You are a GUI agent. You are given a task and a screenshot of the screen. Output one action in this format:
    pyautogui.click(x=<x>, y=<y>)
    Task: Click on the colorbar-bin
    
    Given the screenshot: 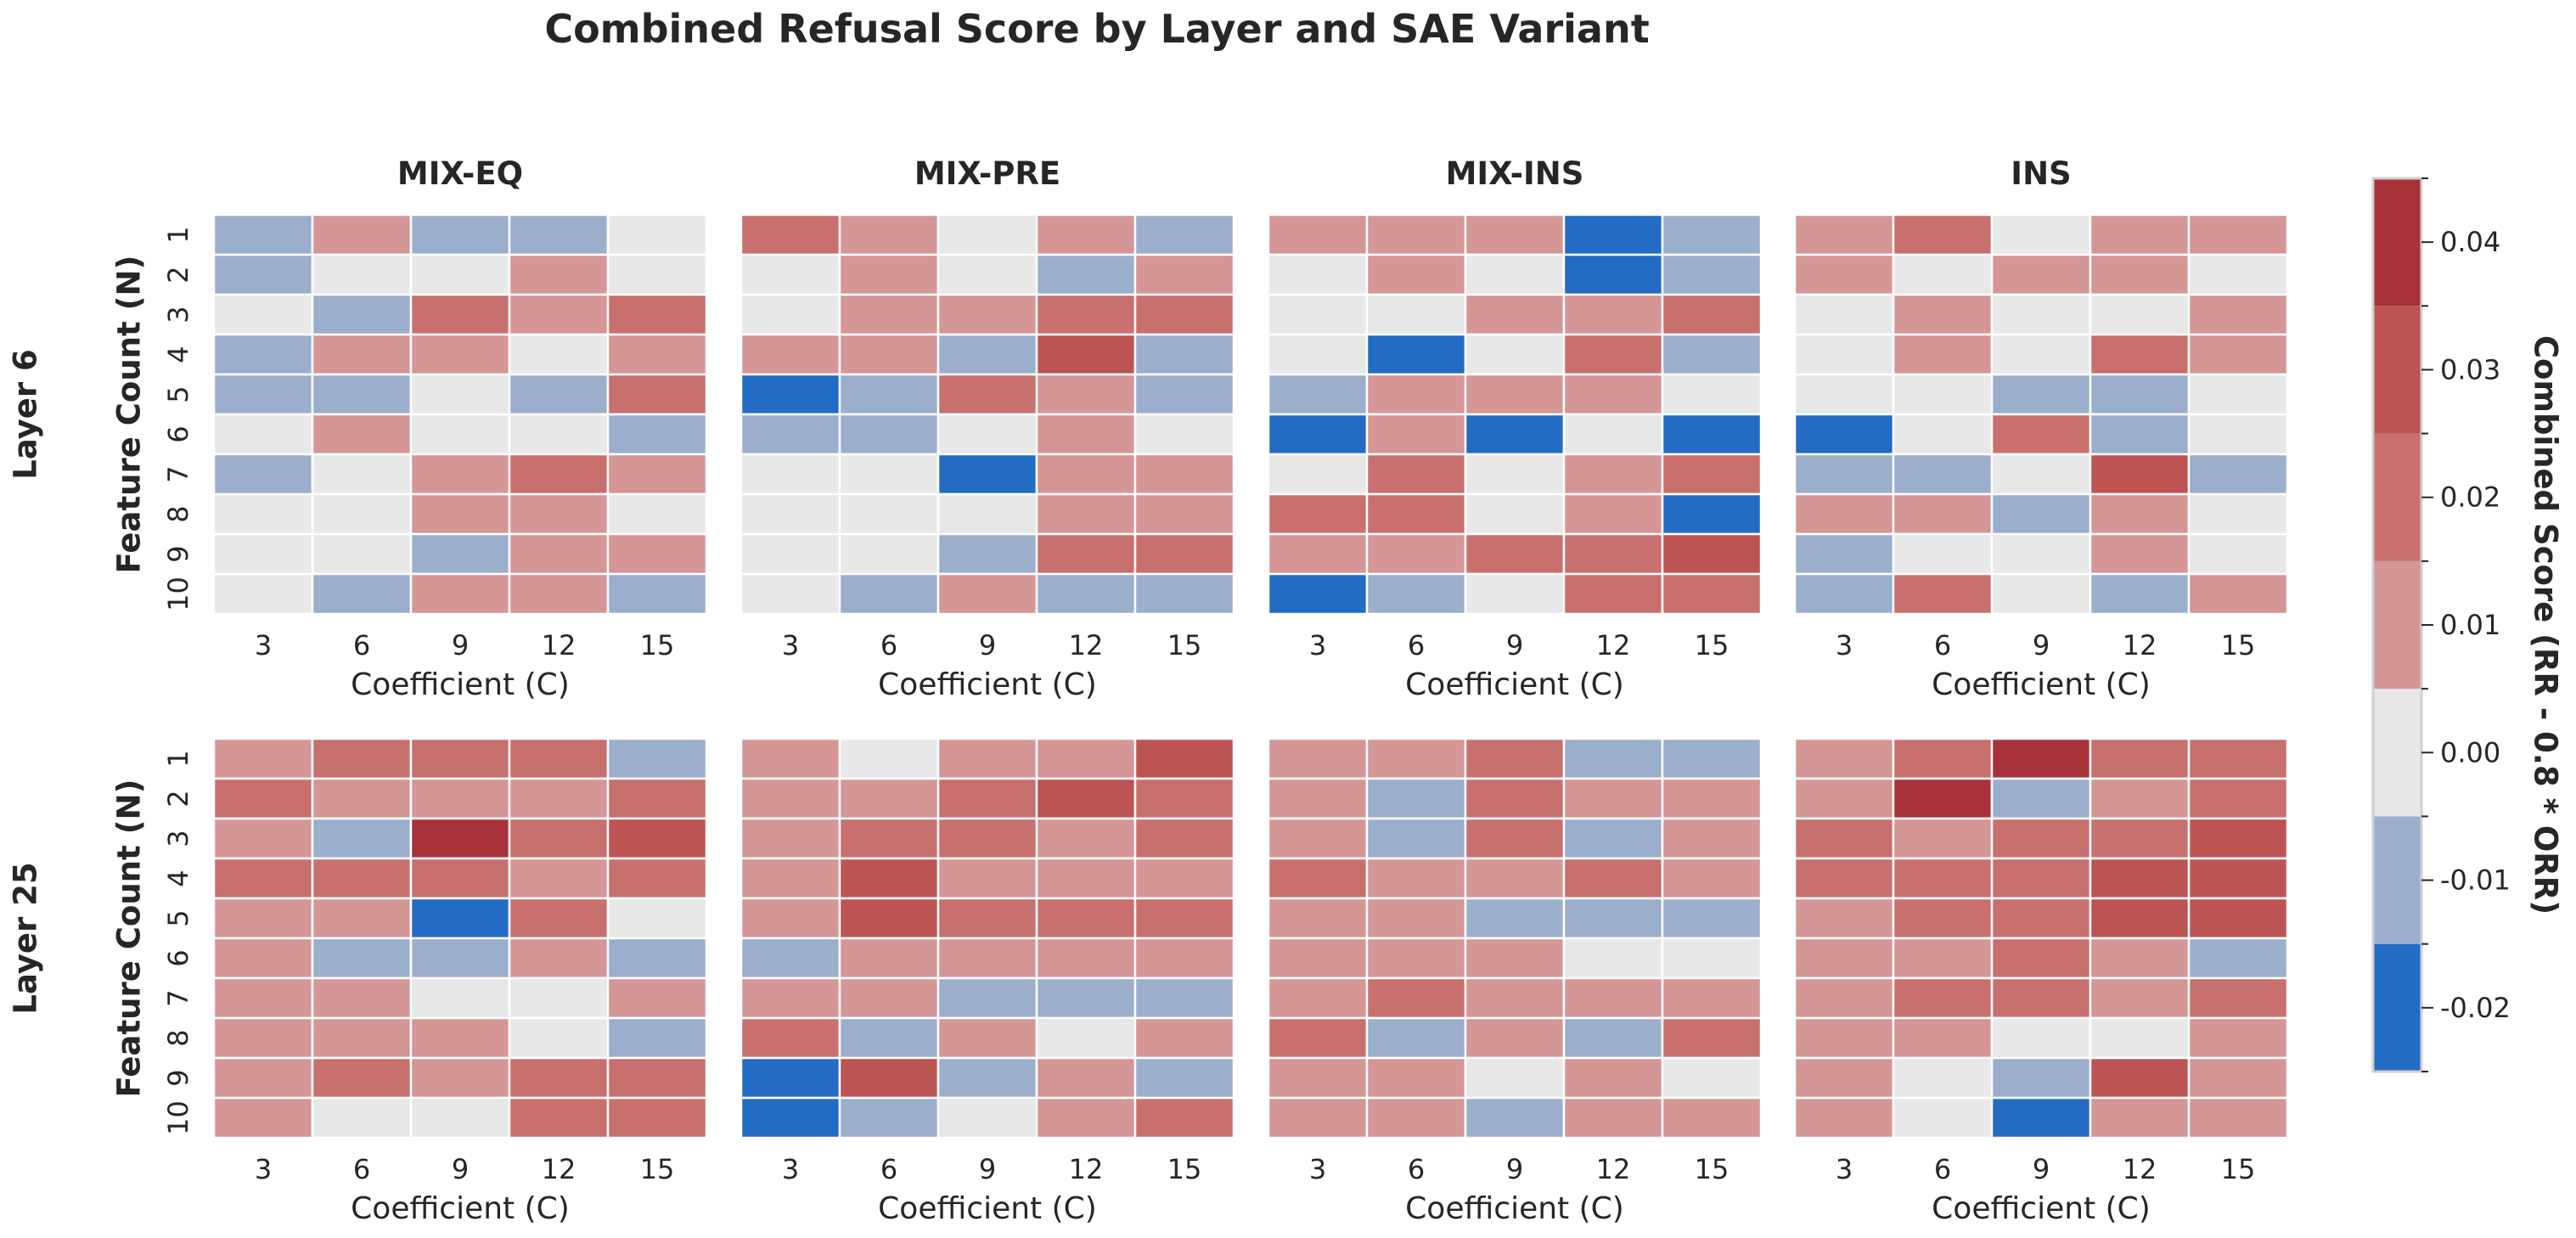 What is the action you would take?
    pyautogui.click(x=2397, y=370)
    